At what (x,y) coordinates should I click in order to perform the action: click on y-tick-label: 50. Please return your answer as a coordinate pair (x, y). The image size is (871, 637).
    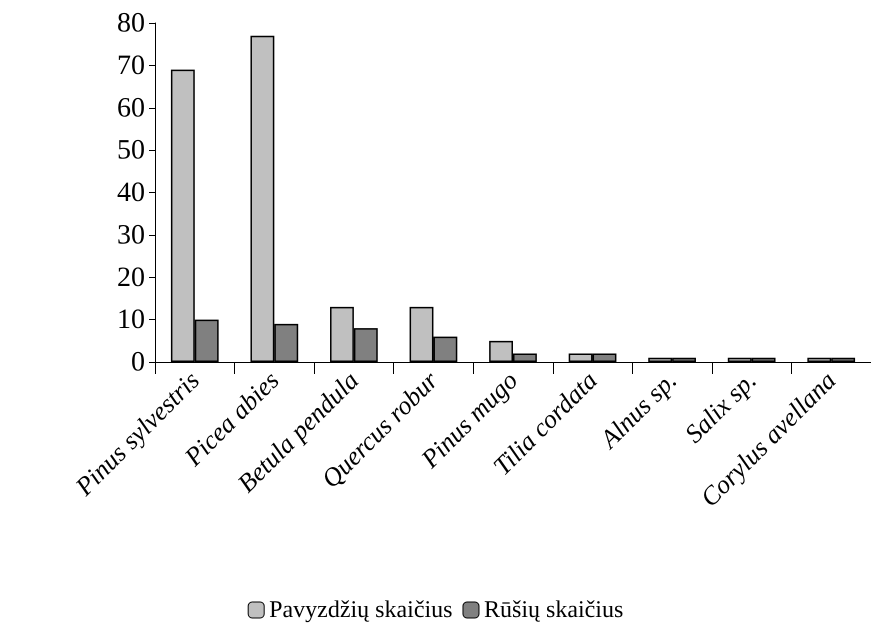
    Looking at the image, I should click on (131, 150).